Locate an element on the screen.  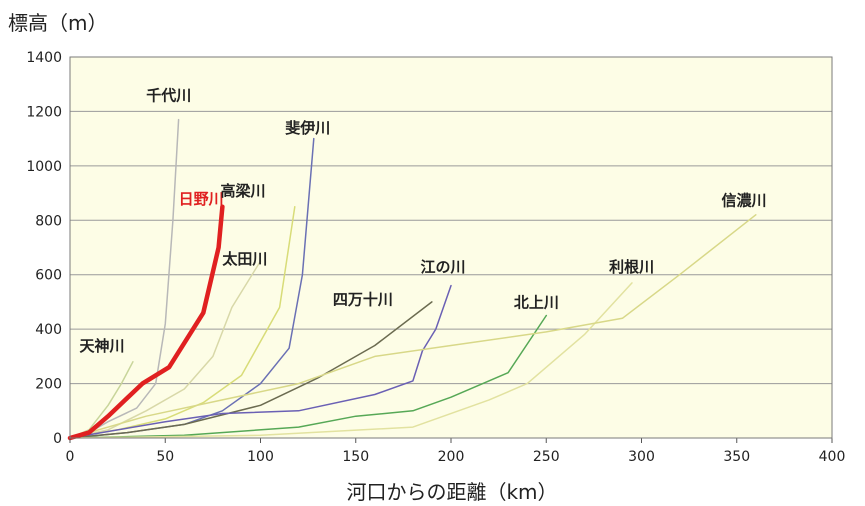
x-axis-title: 河口からの距離（km） is located at coordinates (451, 492).